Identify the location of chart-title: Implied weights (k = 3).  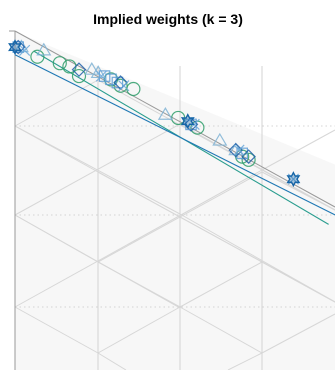
(168, 19).